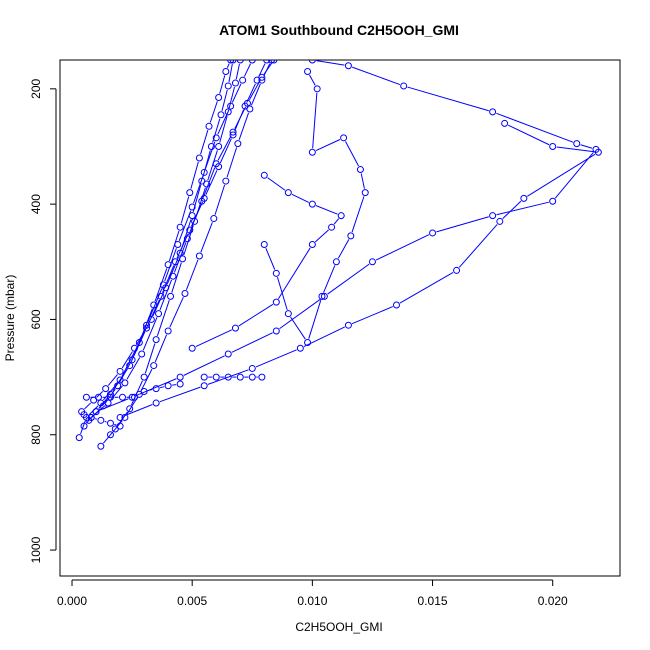  Describe the element at coordinates (36, 549) in the screenshot. I see `y-tick-label: 1000` at that location.